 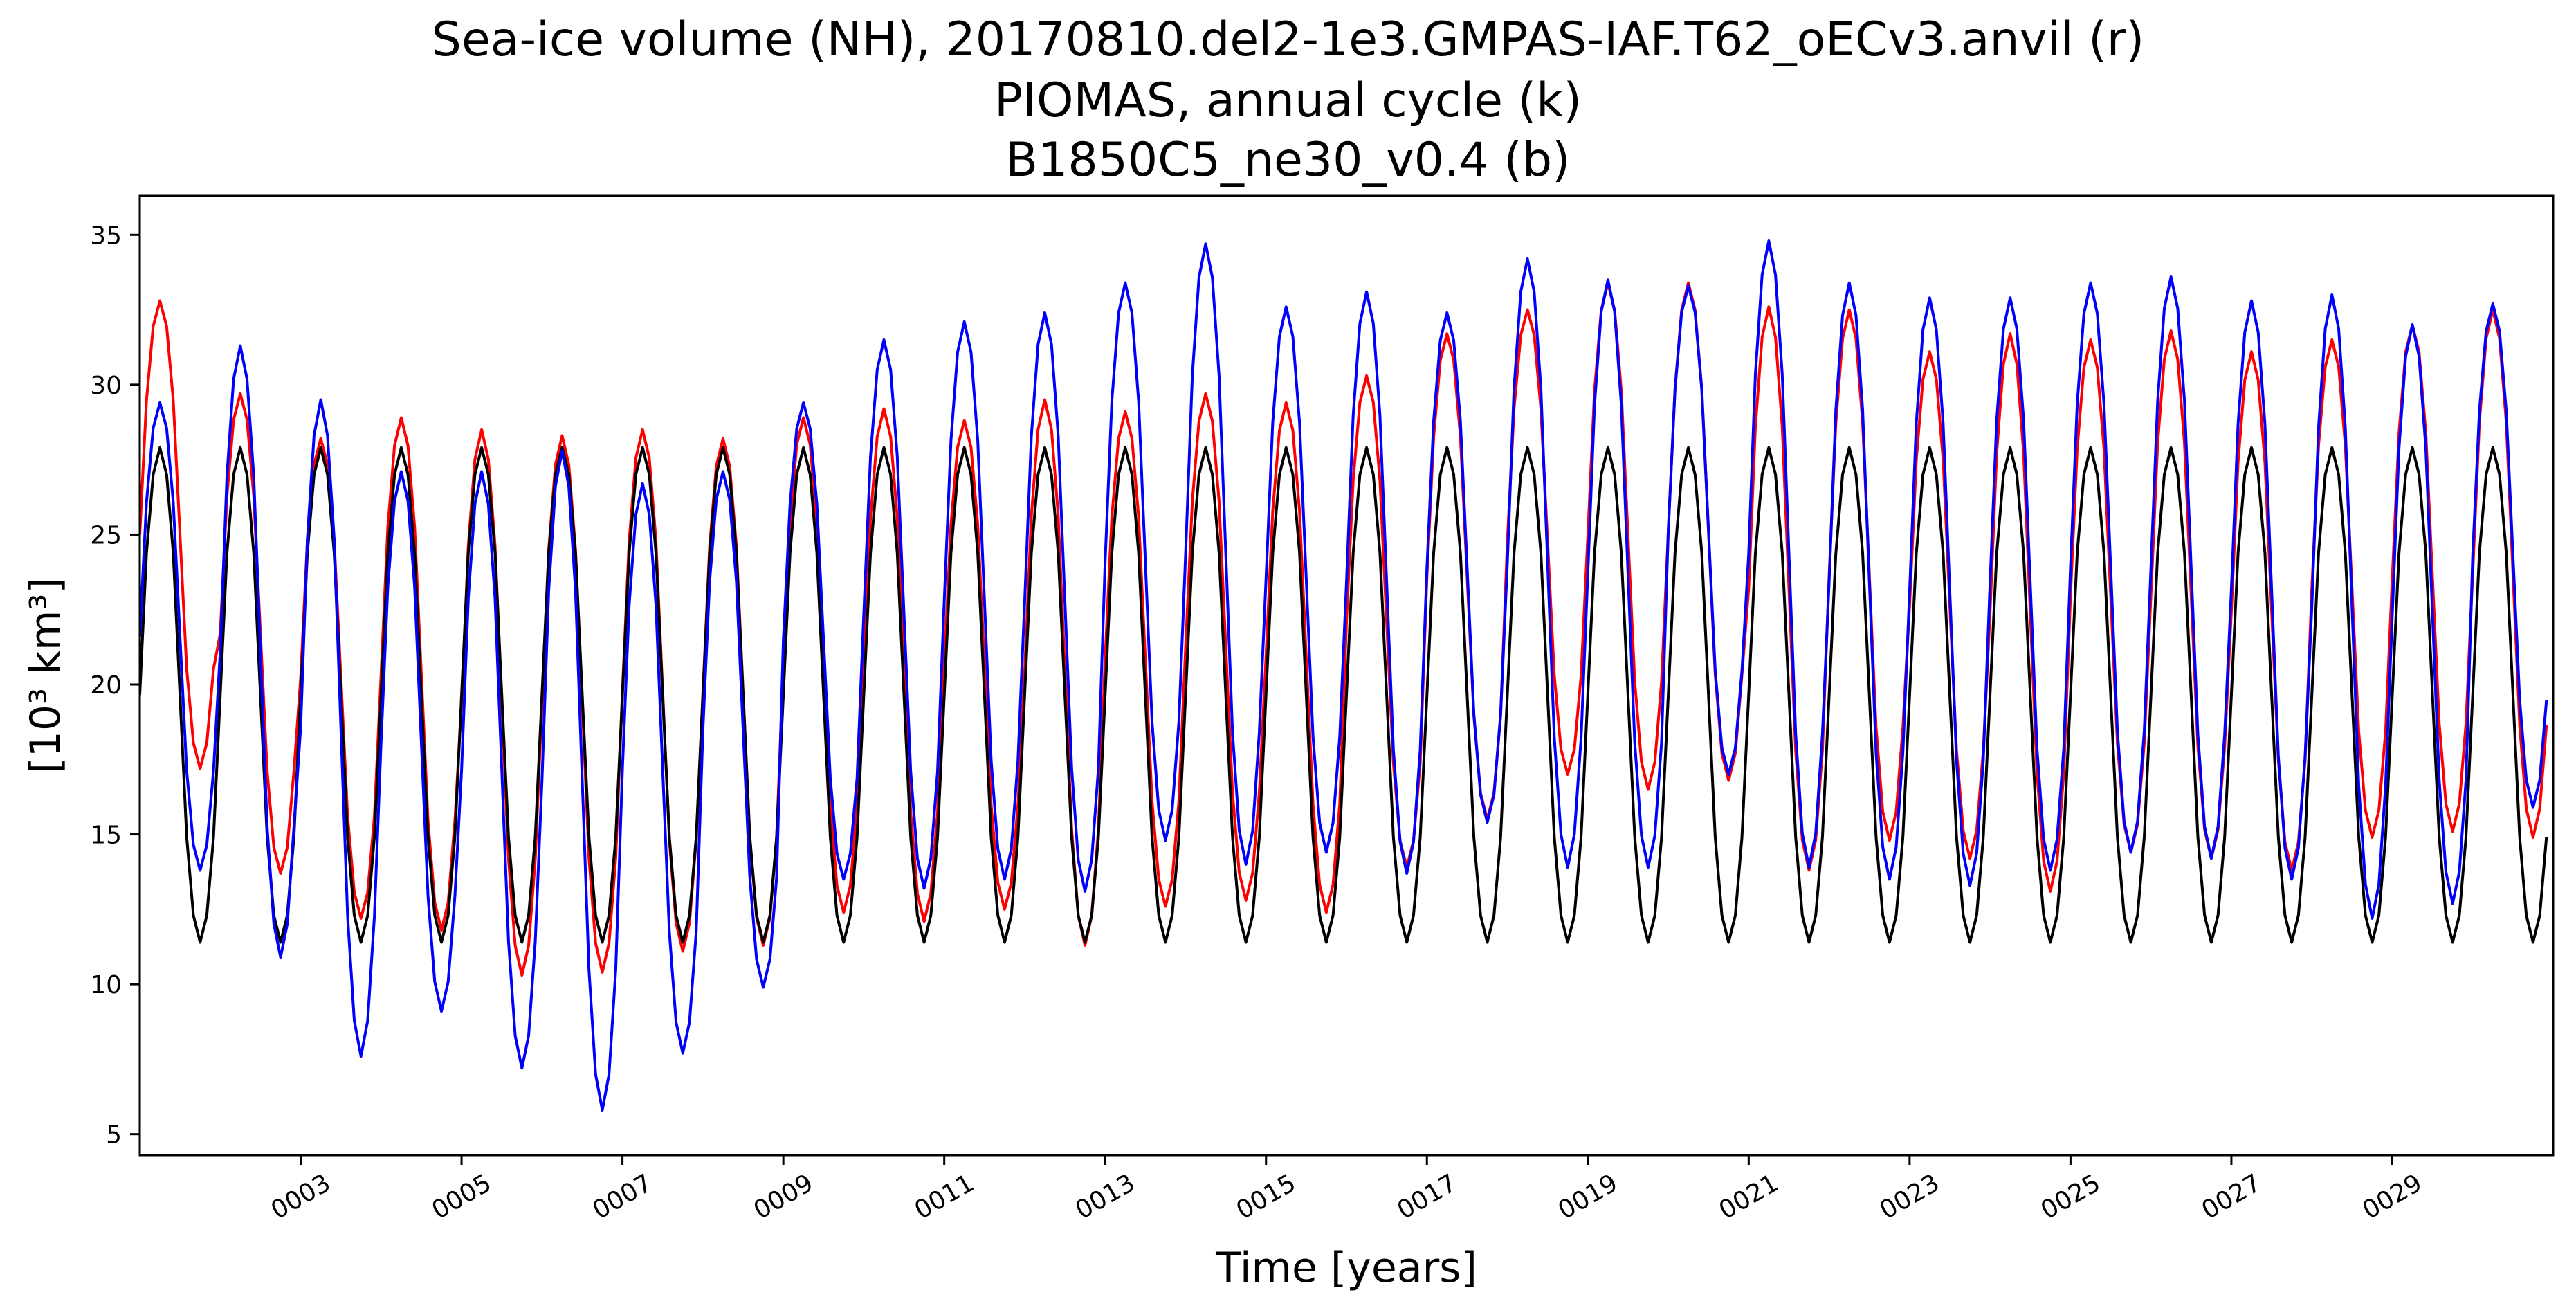 What do you see at coordinates (2393, 1197) in the screenshot?
I see `x-tick-label: 0029` at bounding box center [2393, 1197].